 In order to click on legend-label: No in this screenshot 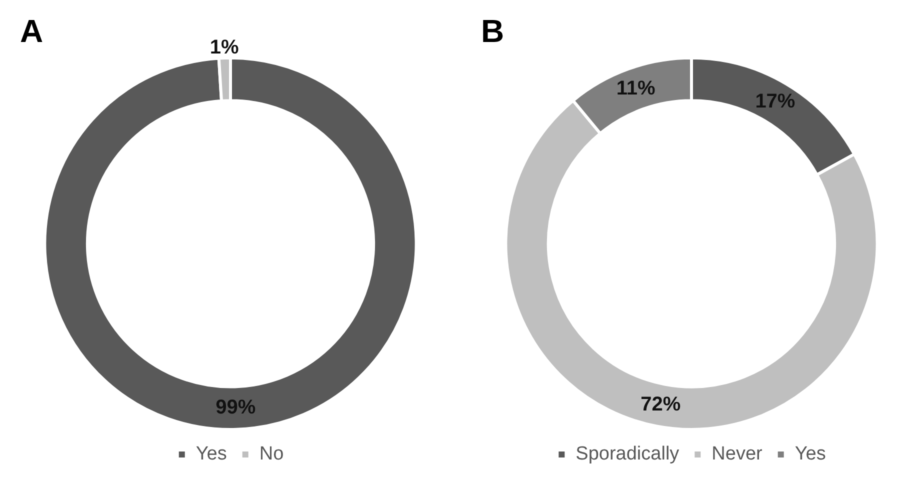, I will do `click(271, 454)`.